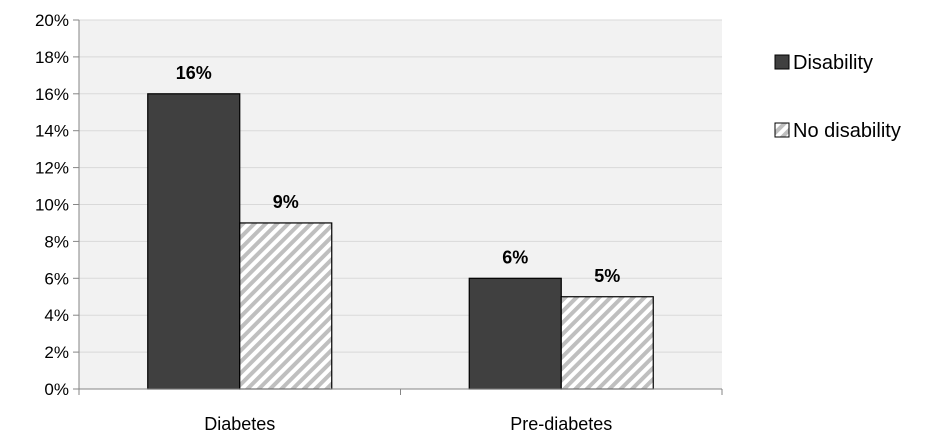  Describe the element at coordinates (194, 73) in the screenshot. I see `data-label: 16%` at that location.